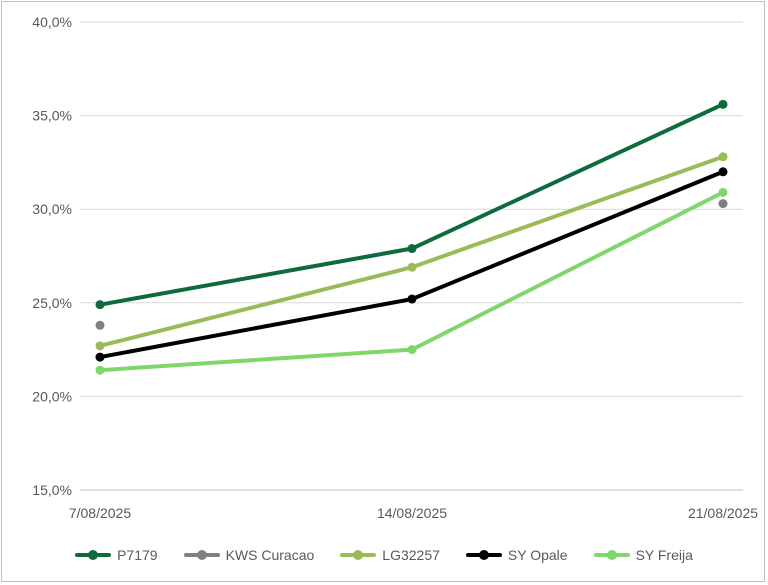 This screenshot has height=585, width=768. I want to click on chart-legend: P7179 KWS Curacao LG32257 SY Opale SY Freija, so click(384, 555).